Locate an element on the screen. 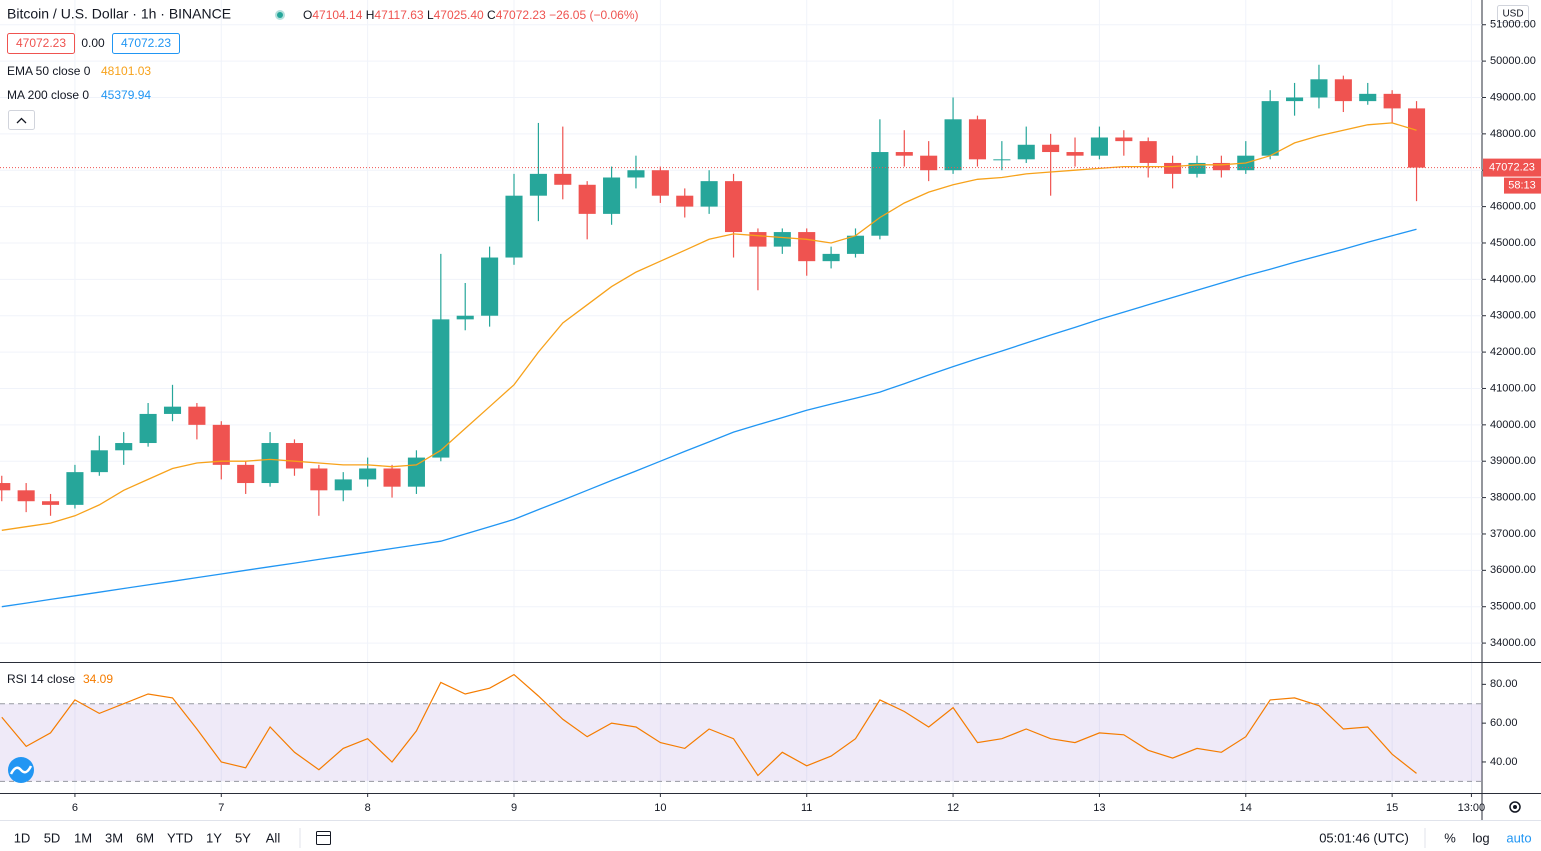 The width and height of the screenshot is (1541, 851). indicator-value: 48101.03 is located at coordinates (126, 71).